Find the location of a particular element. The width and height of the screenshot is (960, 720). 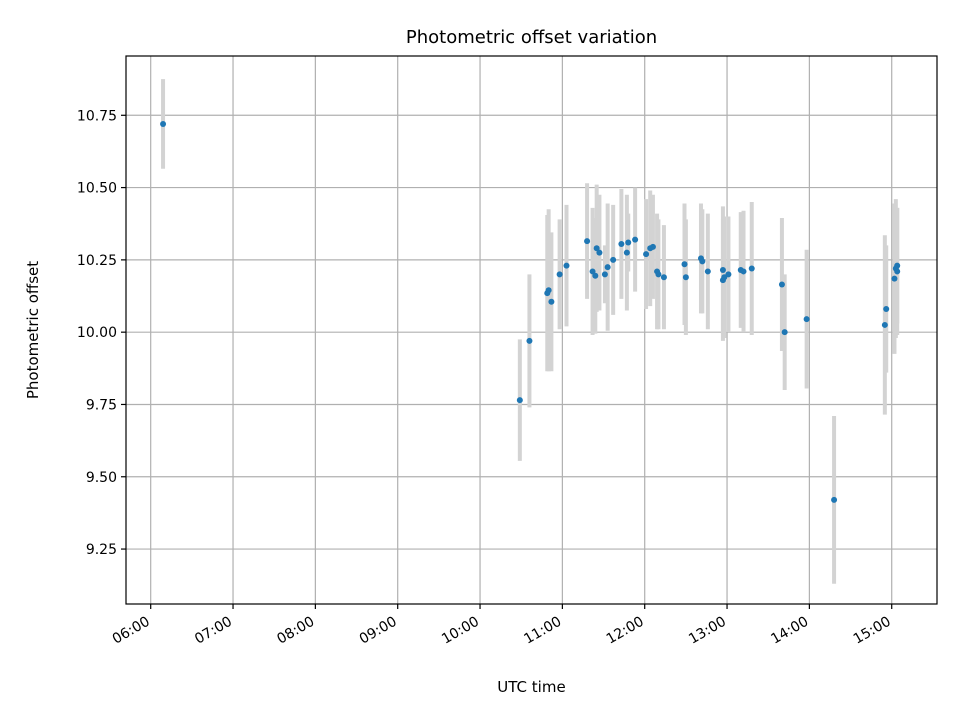

y-tick-label: 9.25 is located at coordinates (101, 550).